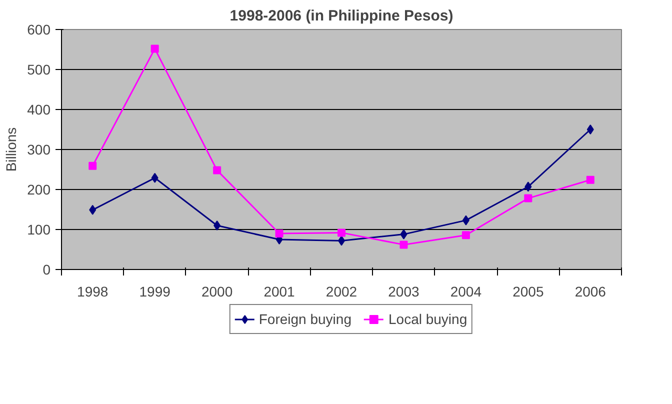 This screenshot has height=404, width=672. What do you see at coordinates (39, 190) in the screenshot?
I see `y-tick-label: 200` at bounding box center [39, 190].